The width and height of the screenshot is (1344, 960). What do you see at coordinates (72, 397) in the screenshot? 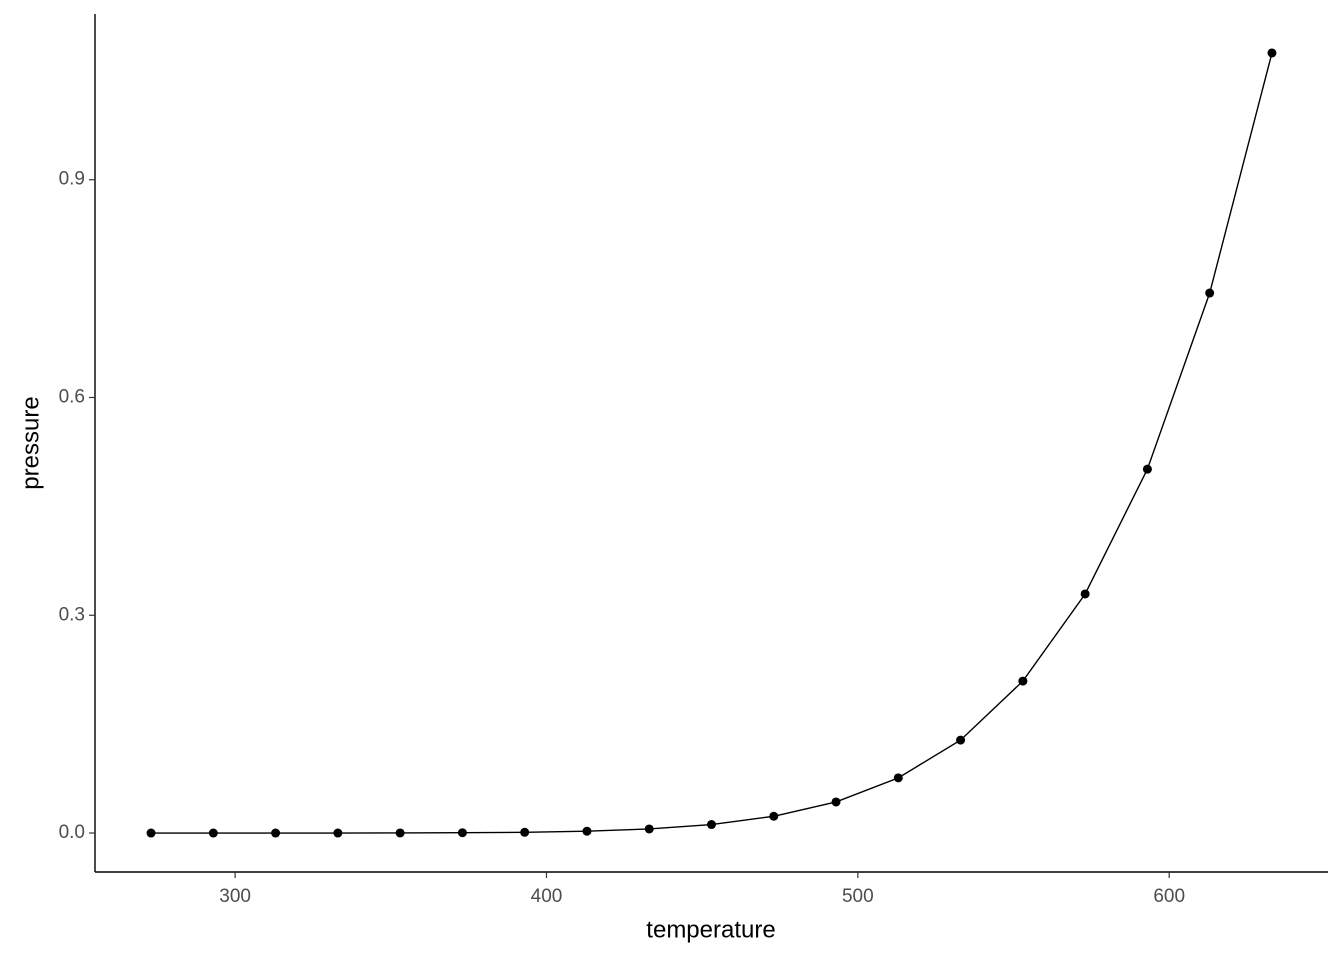
I see `y-tick-label: 0.6` at bounding box center [72, 397].